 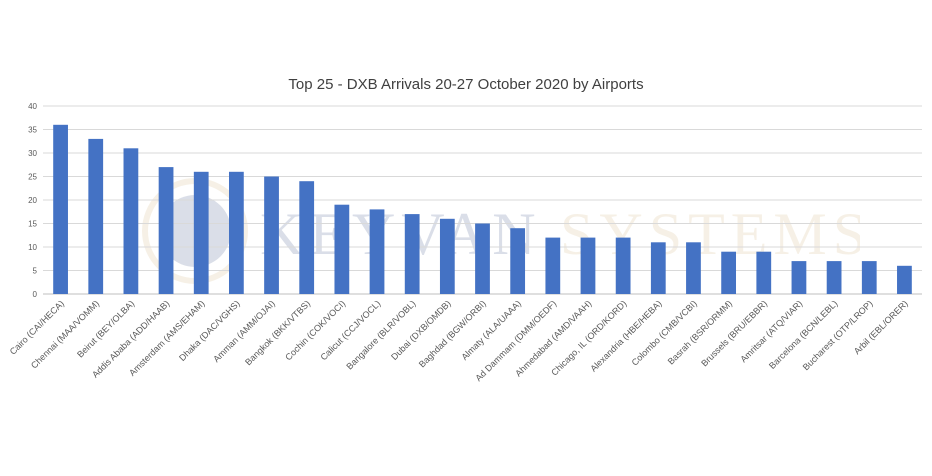 What do you see at coordinates (625, 335) in the screenshot?
I see `x-tick-label: Alexandria (HBE/HEBA)` at bounding box center [625, 335].